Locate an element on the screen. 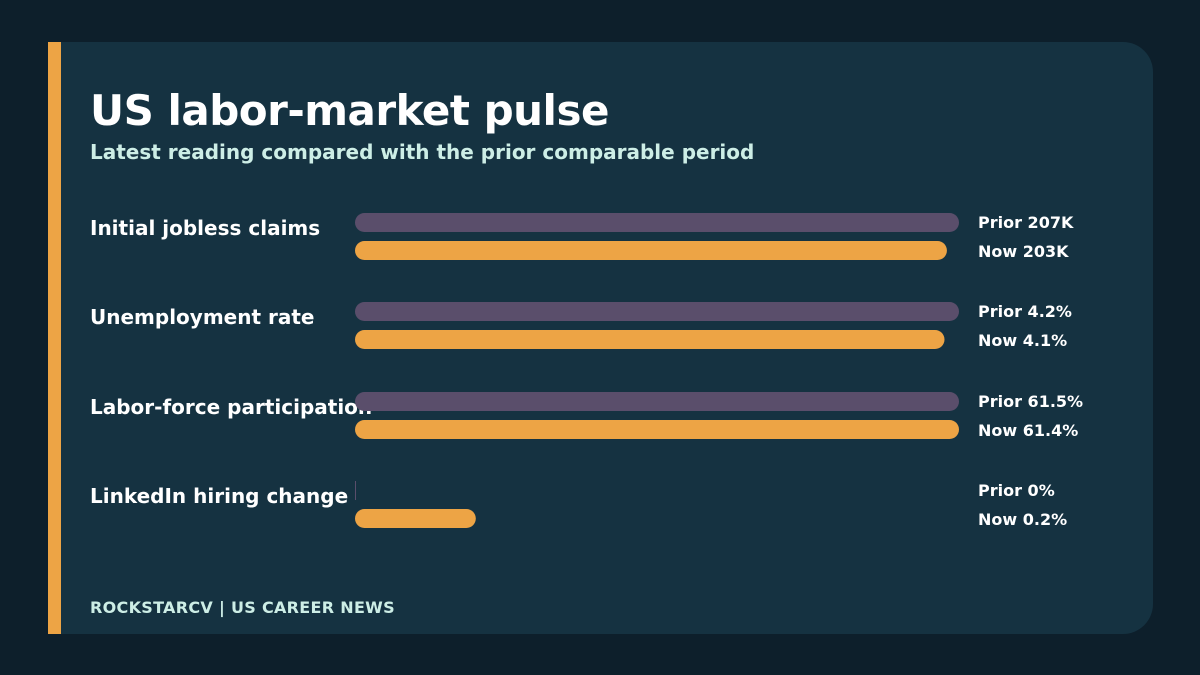  now-value-label: Now 61.4% is located at coordinates (1028, 430).